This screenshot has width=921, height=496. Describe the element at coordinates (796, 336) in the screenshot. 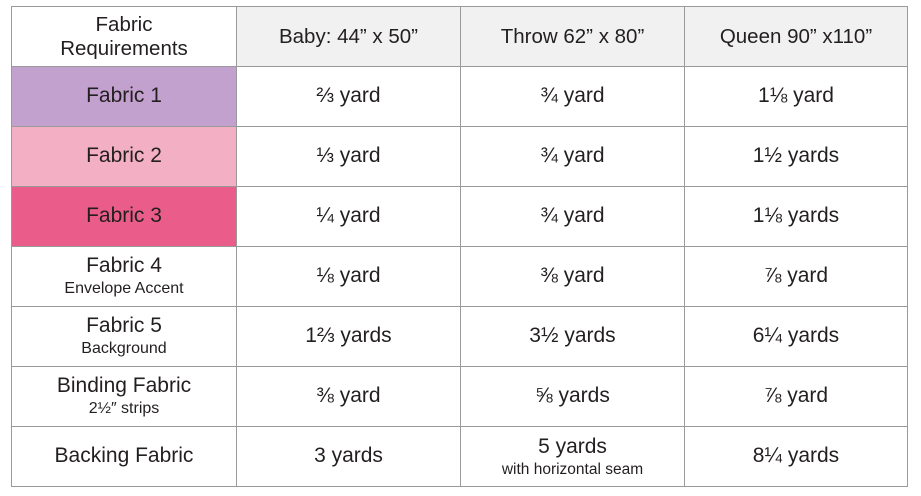

I see `value-cell: 6¼ yards` at that location.